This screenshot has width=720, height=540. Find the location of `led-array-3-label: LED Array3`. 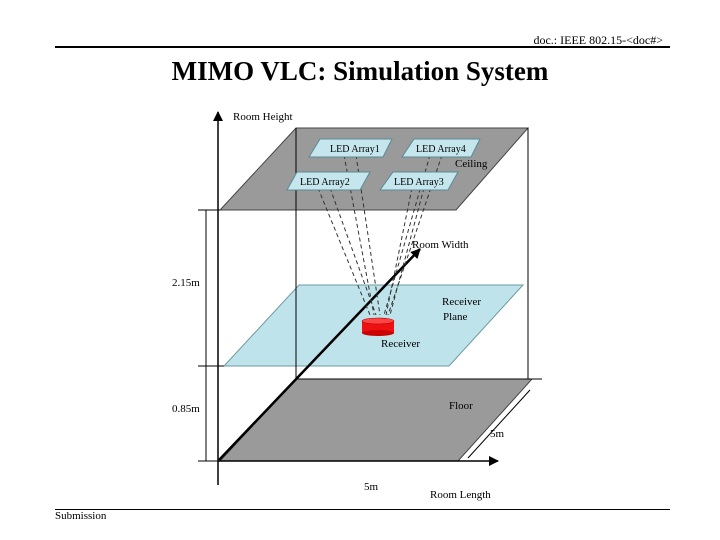

led-array-3-label: LED Array3 is located at coordinates (419, 182).